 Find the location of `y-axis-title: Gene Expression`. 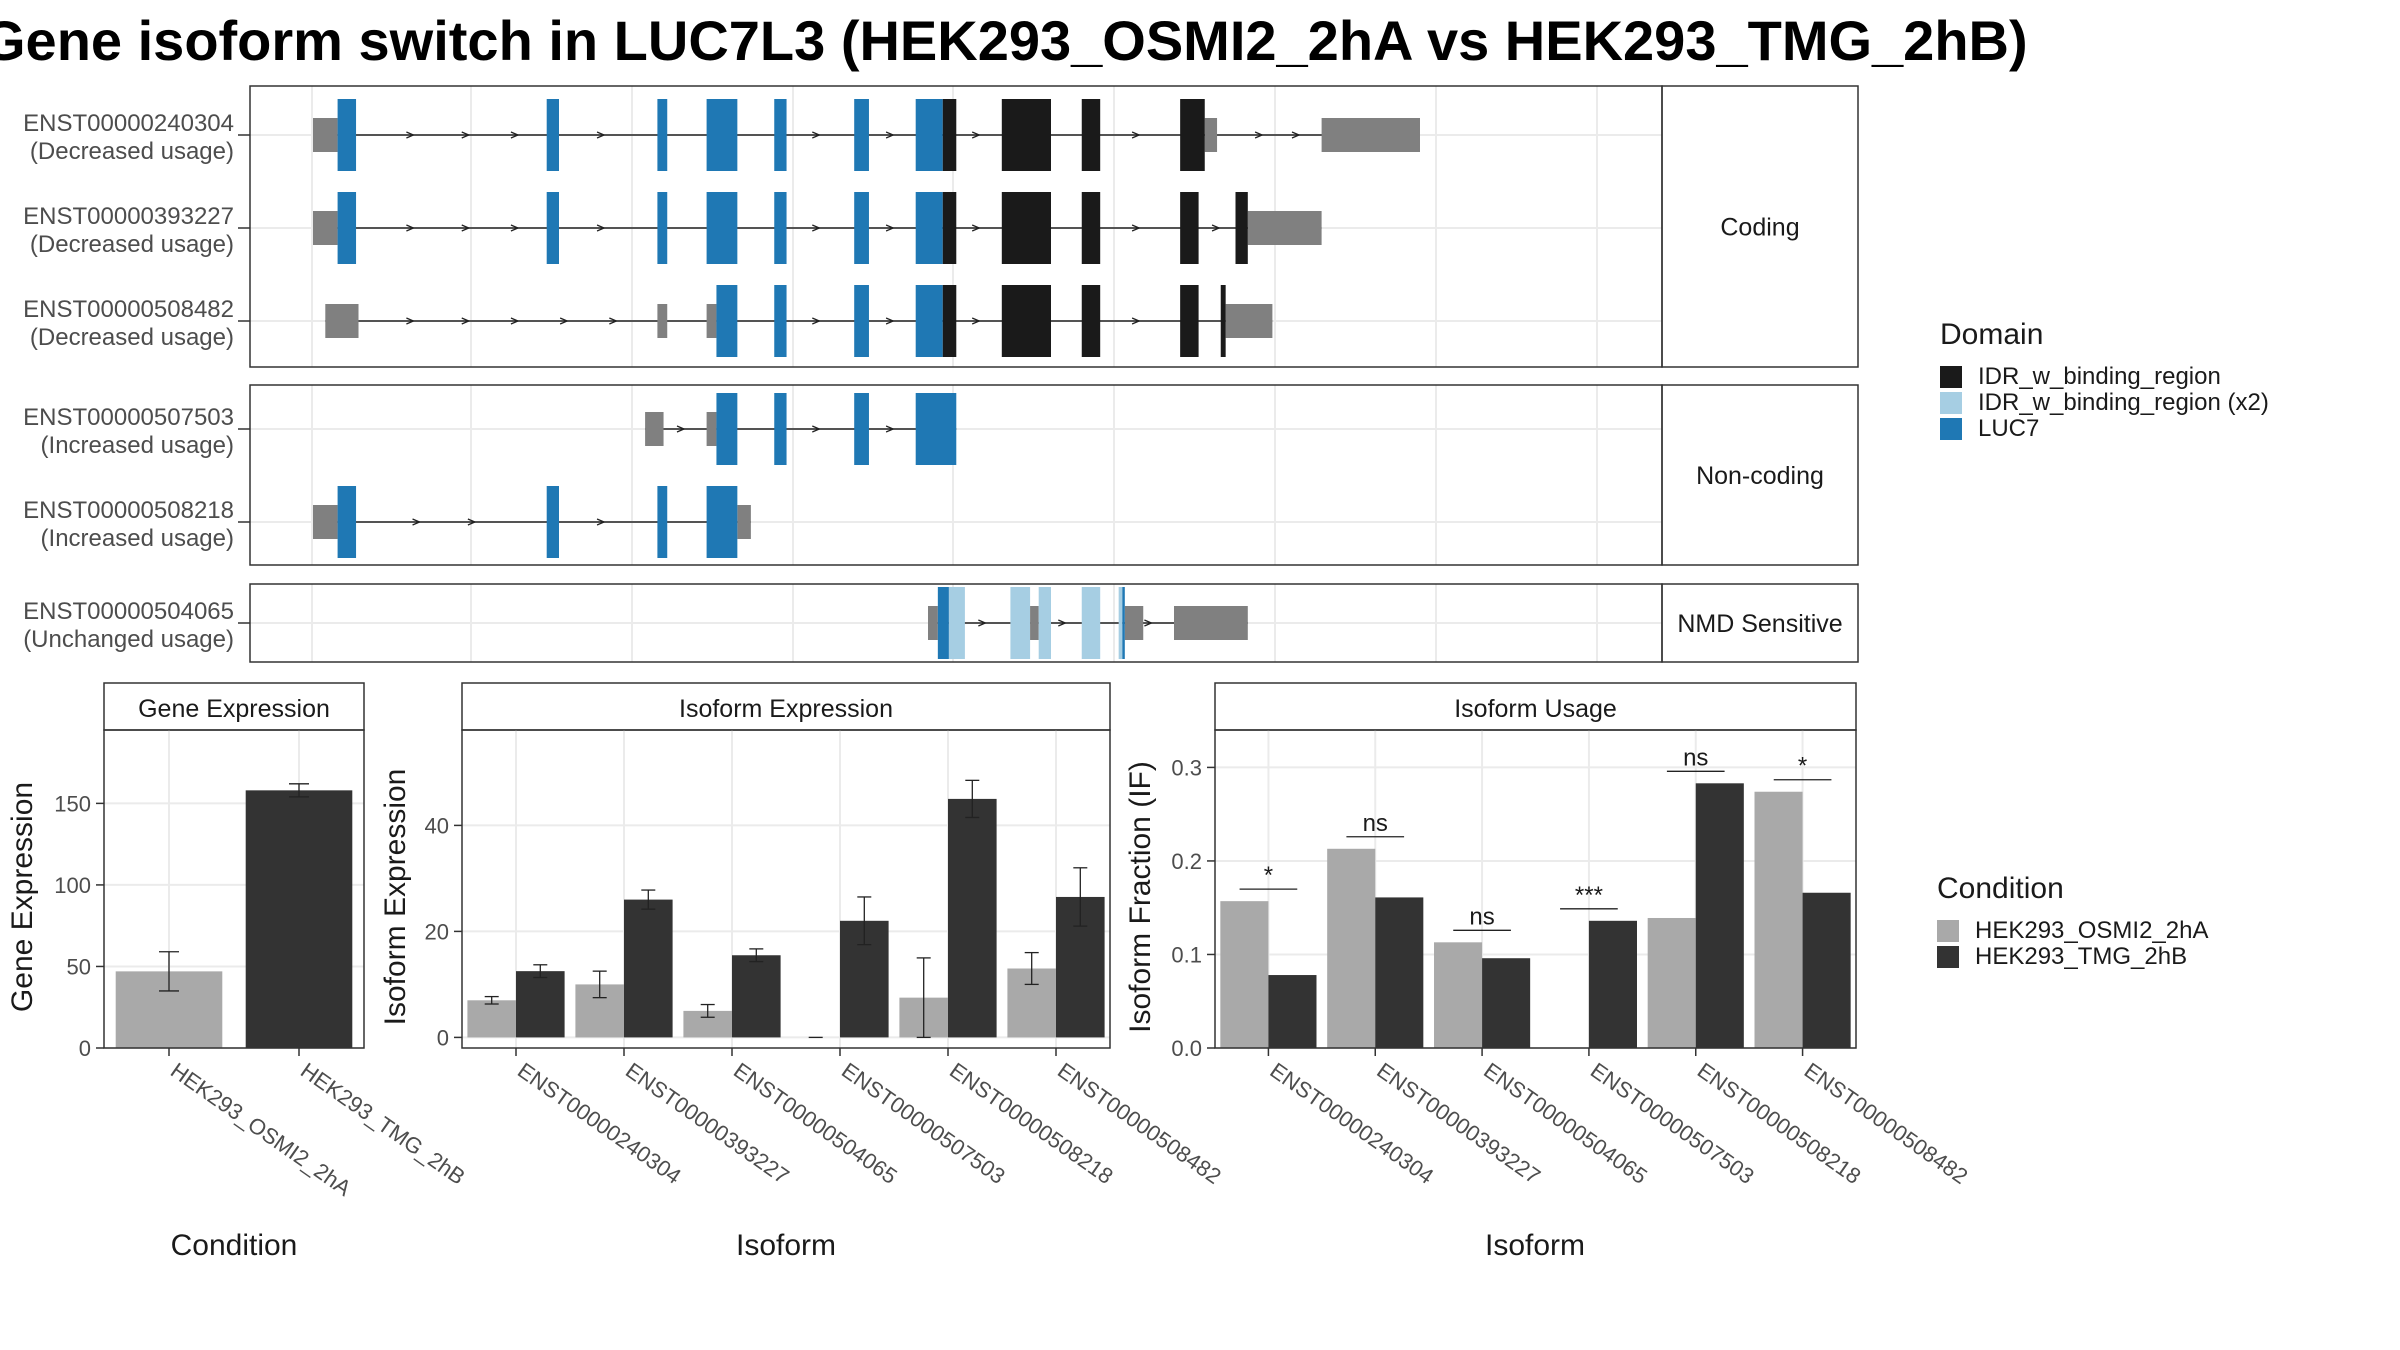

y-axis-title: Gene Expression is located at coordinates (22, 897).